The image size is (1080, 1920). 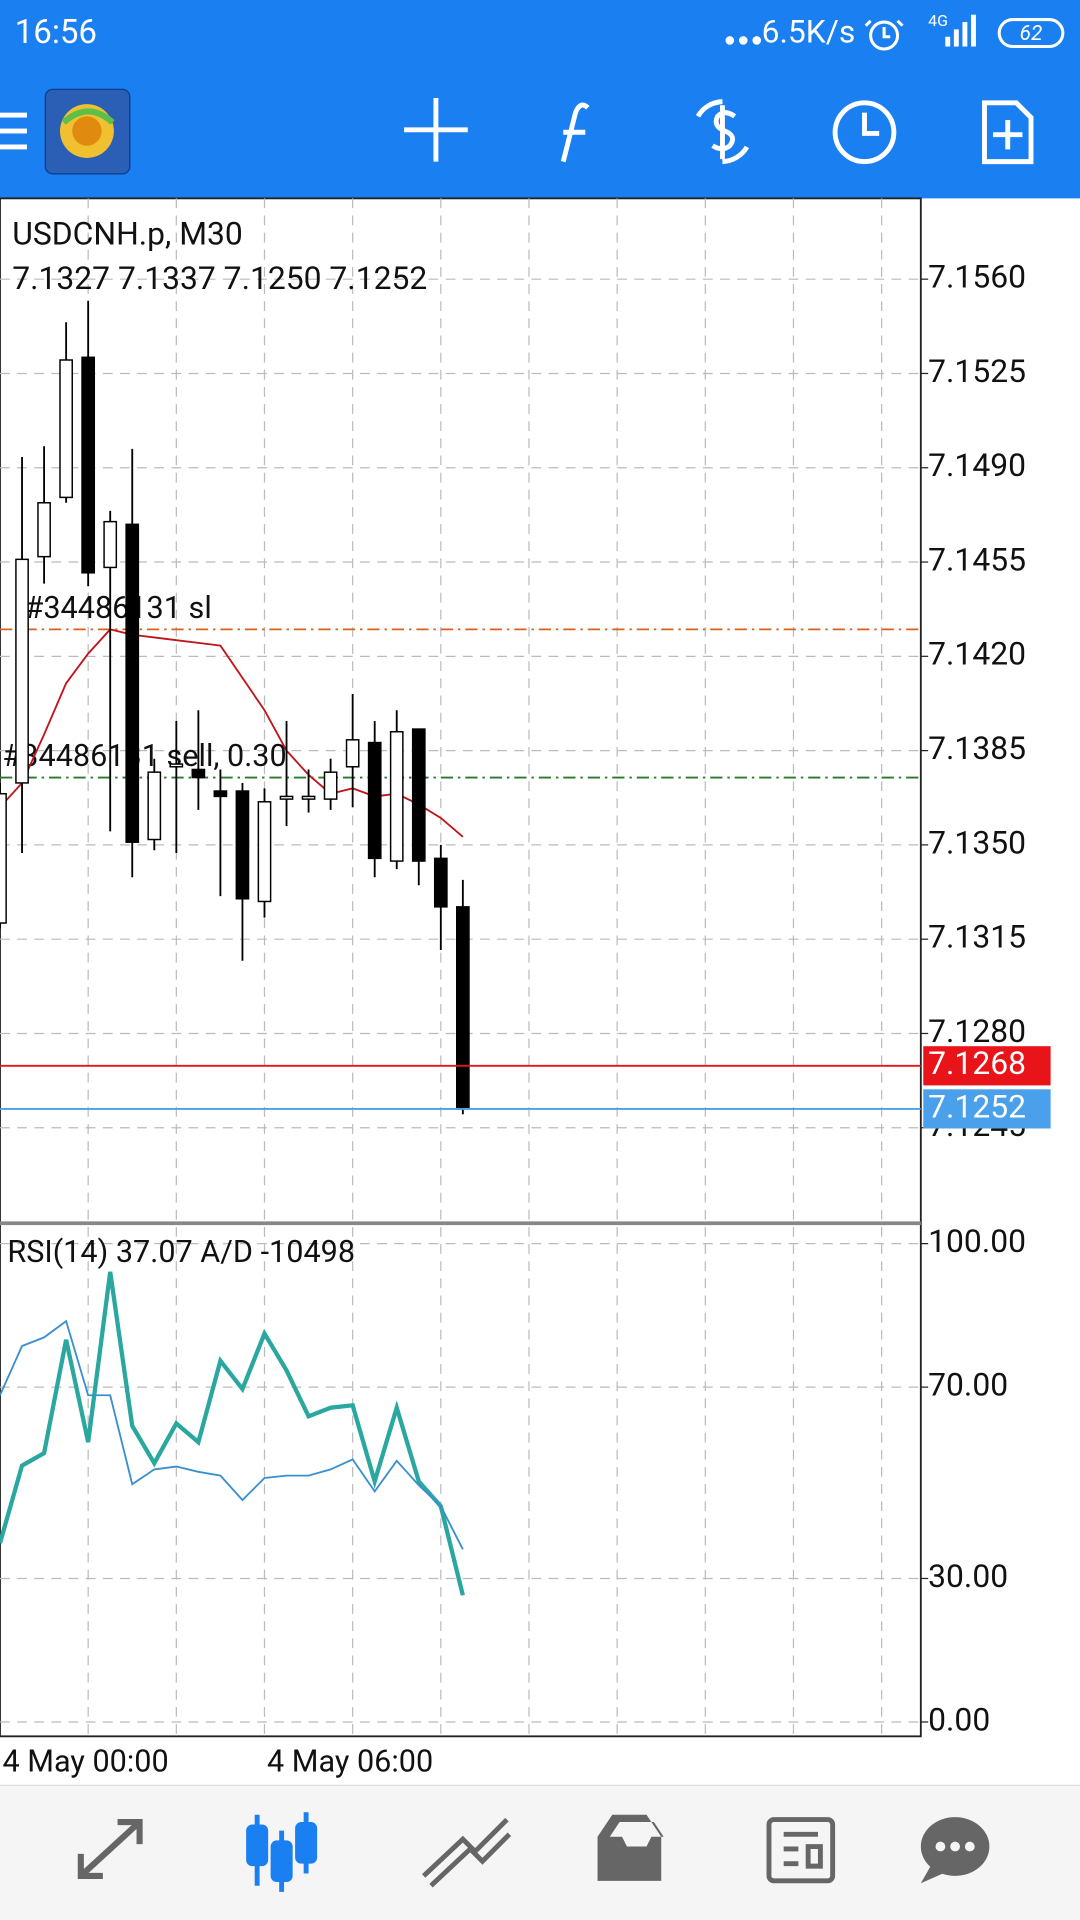 I want to click on news-tab, so click(x=801, y=1850).